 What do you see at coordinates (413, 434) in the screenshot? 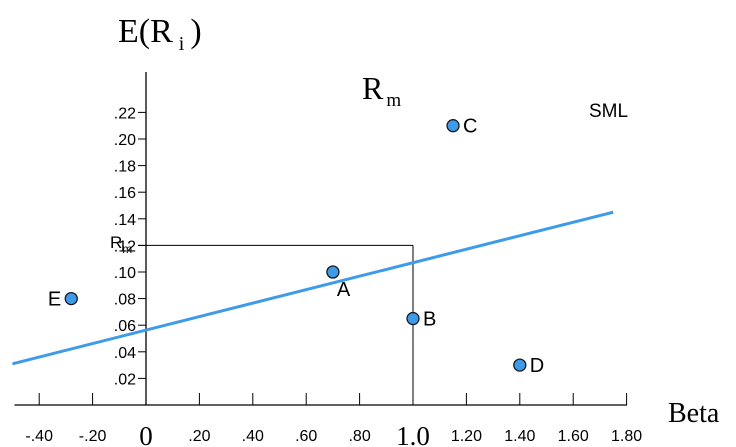
I see `x-tick-label: 1.0` at bounding box center [413, 434].